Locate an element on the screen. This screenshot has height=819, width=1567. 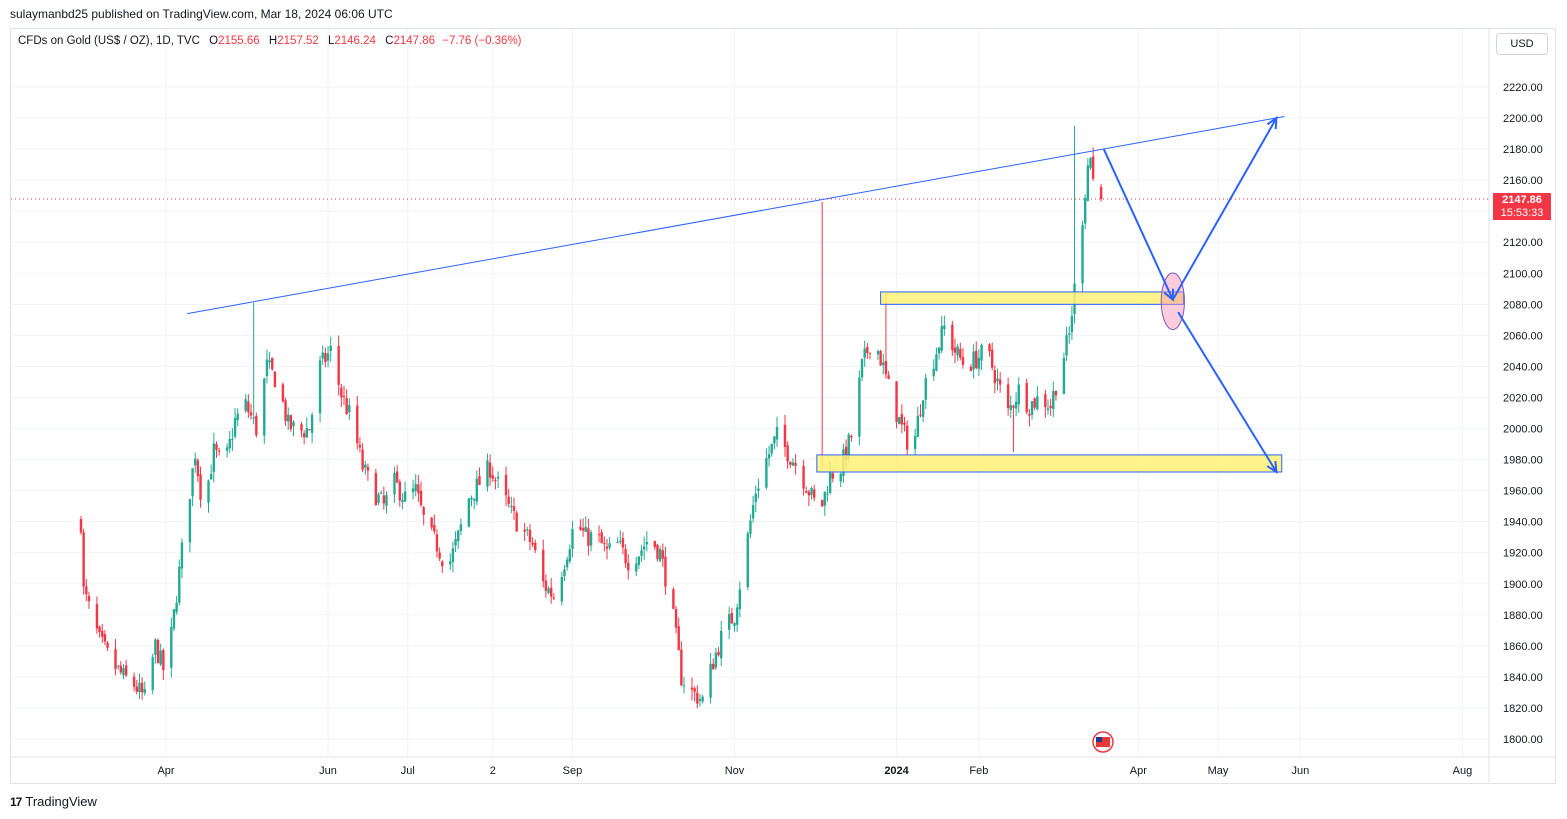
projection-arrow is located at coordinates (1224, 208).